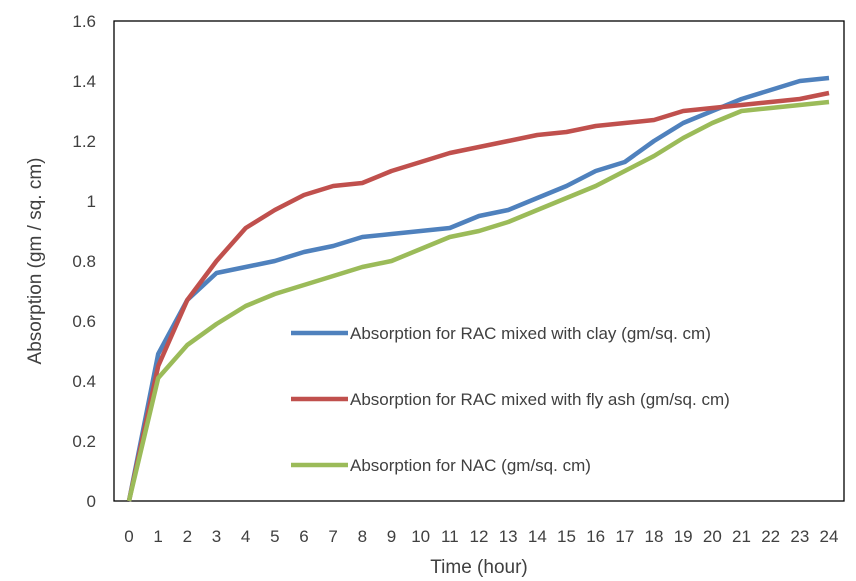 This screenshot has height=581, width=856. What do you see at coordinates (450, 536) in the screenshot?
I see `x-tick-label: 11` at bounding box center [450, 536].